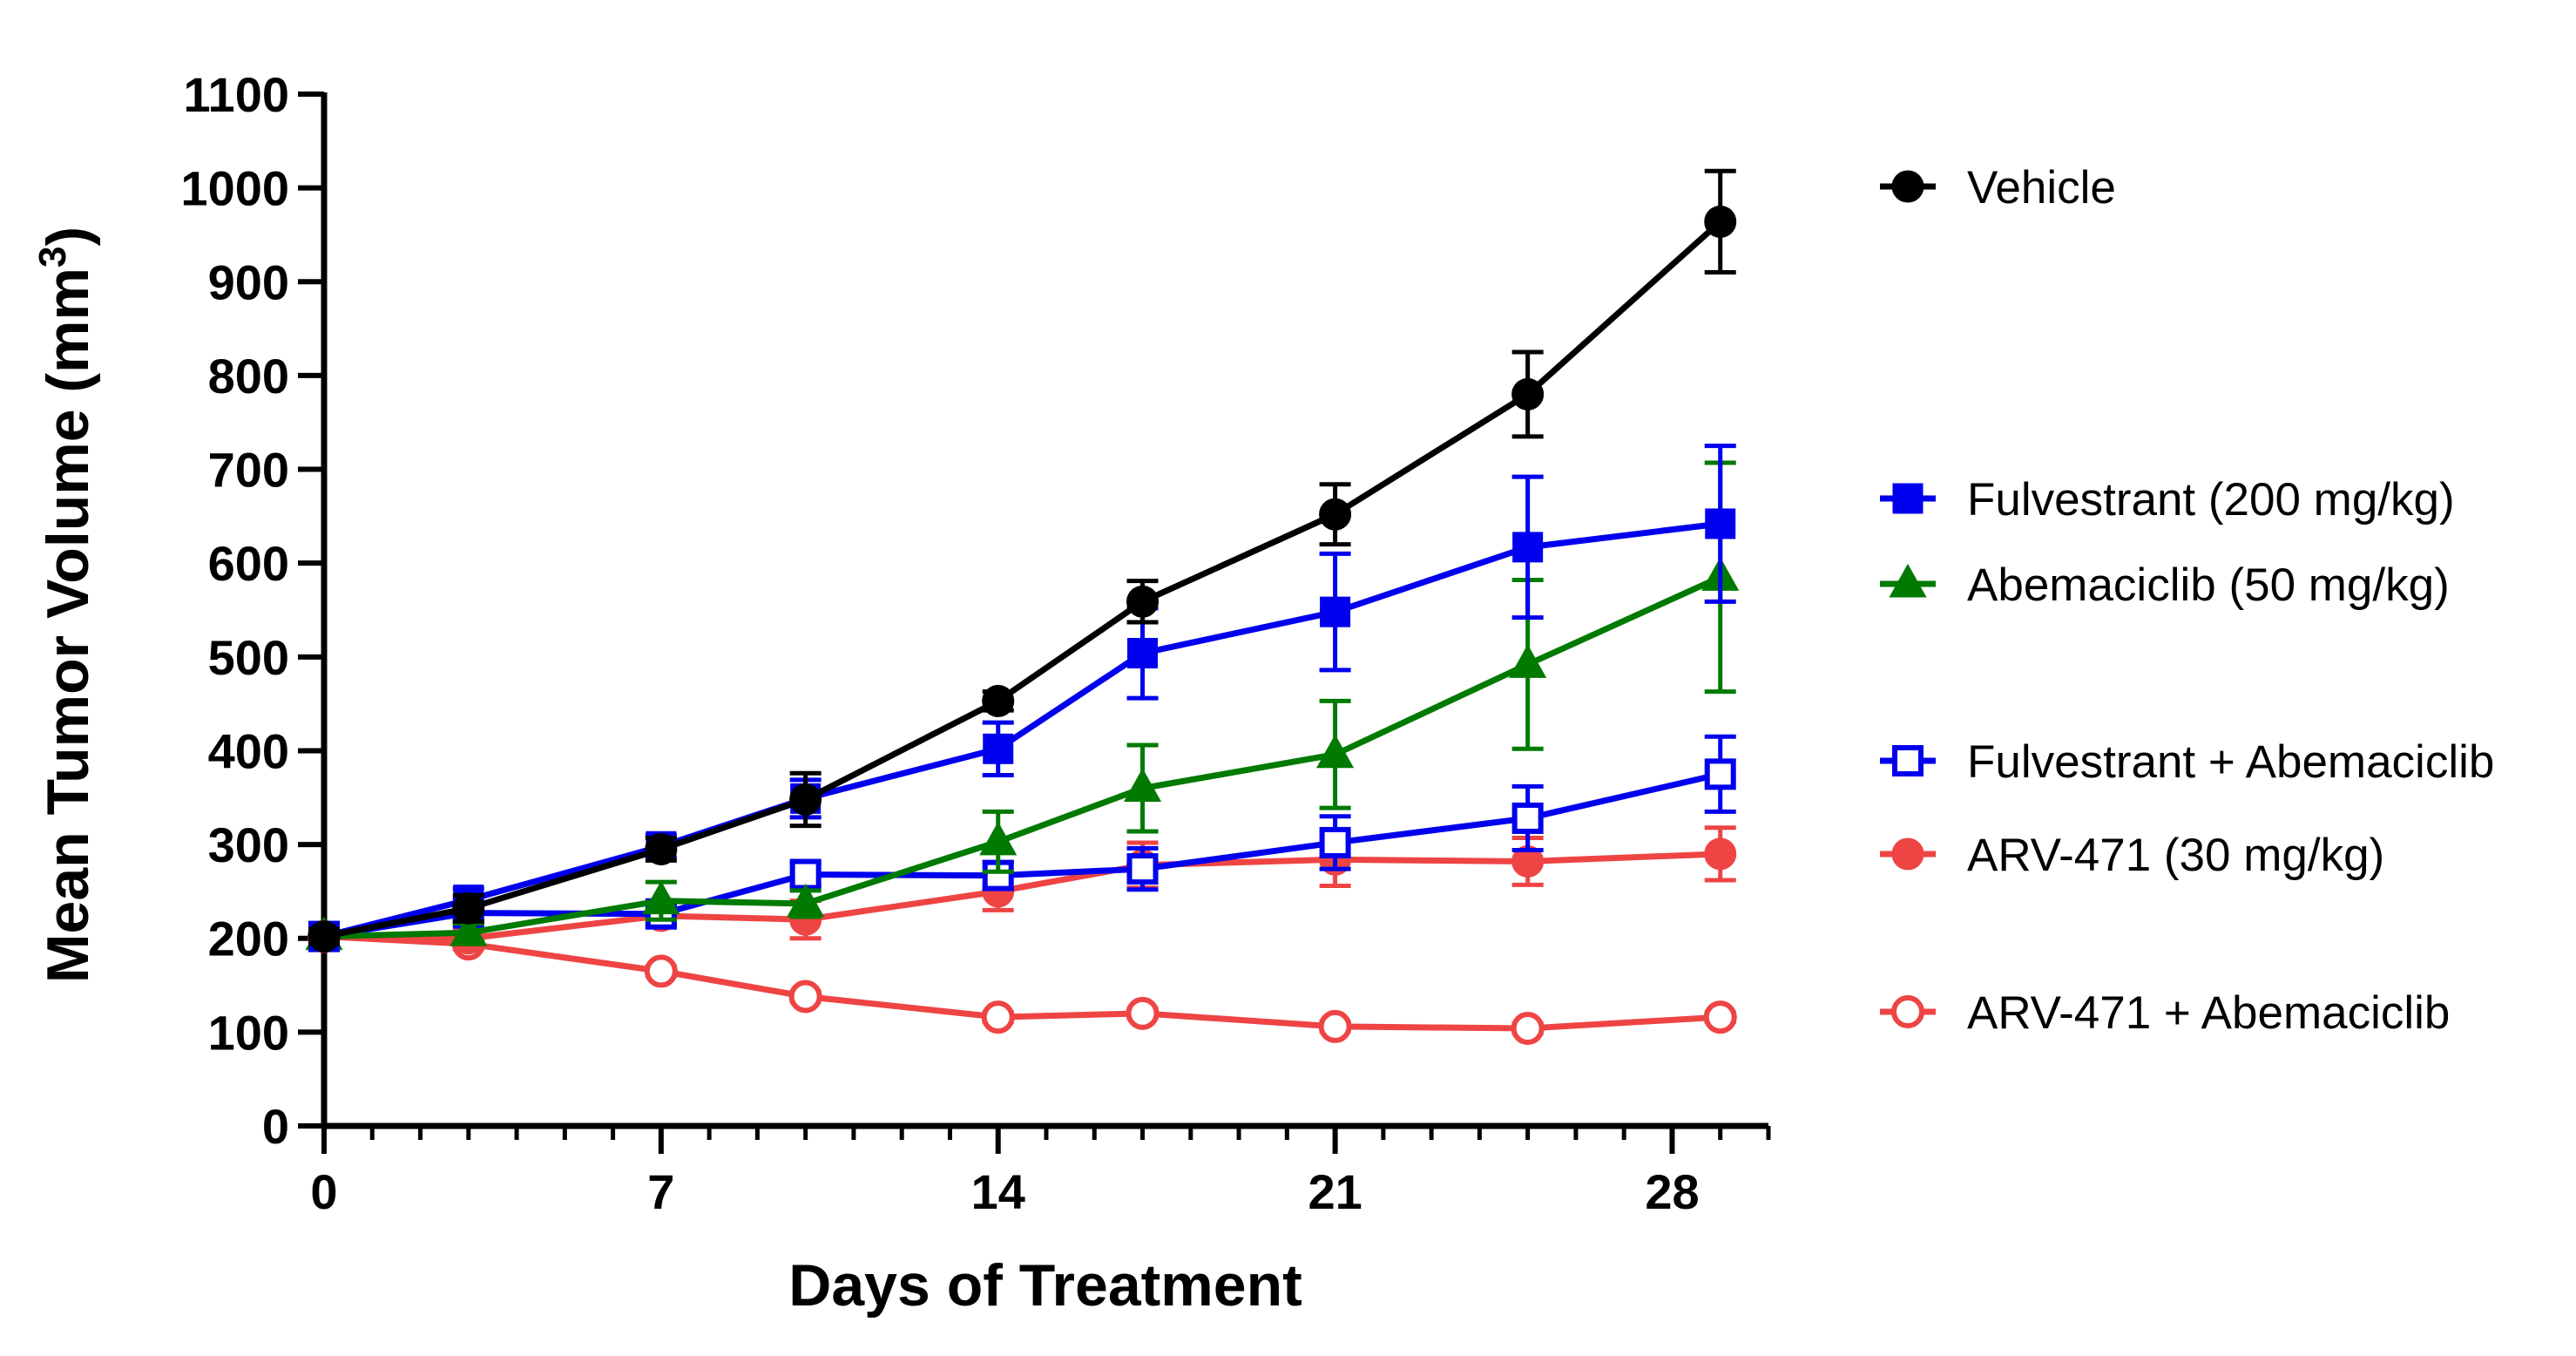 The height and width of the screenshot is (1356, 2576). What do you see at coordinates (248, 563) in the screenshot?
I see `y-tick-label: 600` at bounding box center [248, 563].